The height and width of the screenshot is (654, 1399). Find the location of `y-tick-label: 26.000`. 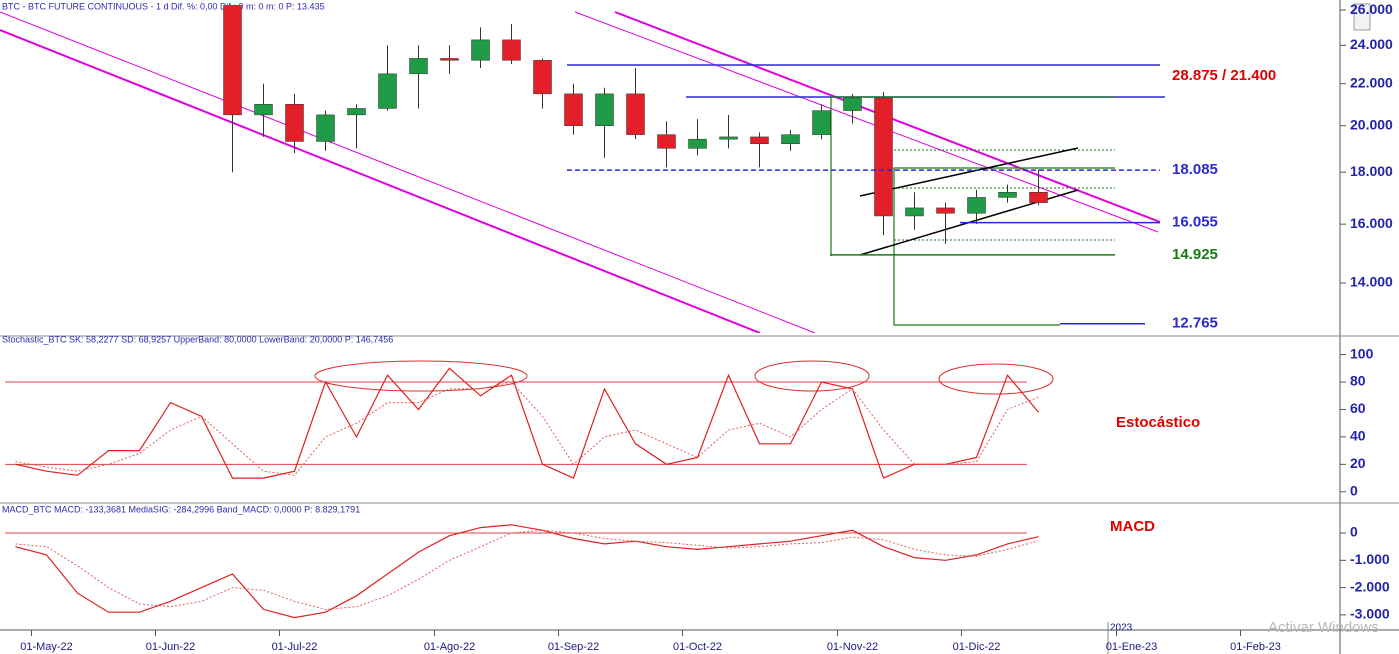

y-tick-label: 26.000 is located at coordinates (1371, 9).